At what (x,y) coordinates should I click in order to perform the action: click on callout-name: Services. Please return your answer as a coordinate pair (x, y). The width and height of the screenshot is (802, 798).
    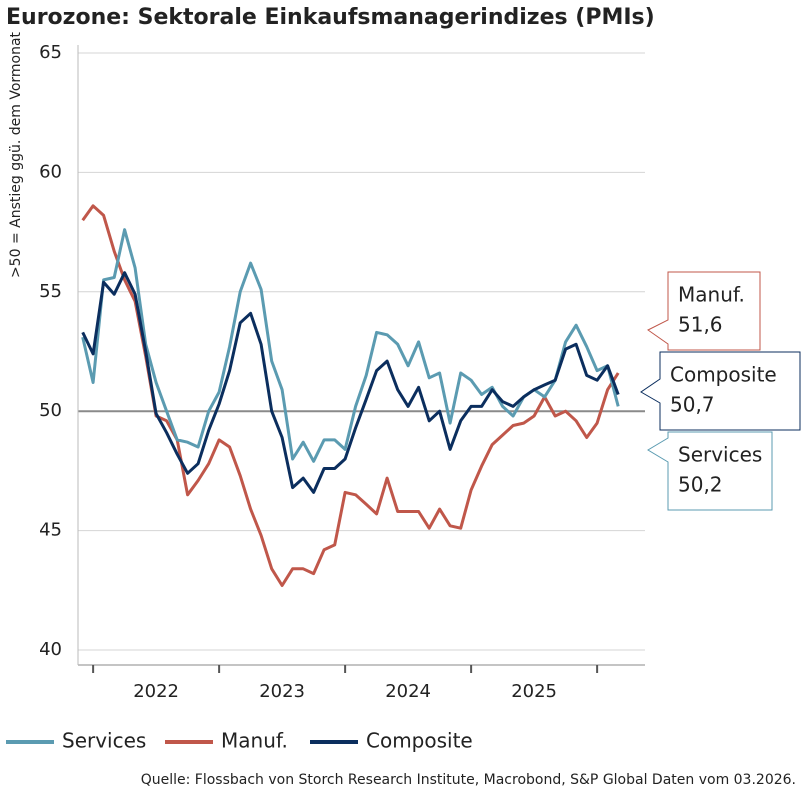
    Looking at the image, I should click on (720, 455).